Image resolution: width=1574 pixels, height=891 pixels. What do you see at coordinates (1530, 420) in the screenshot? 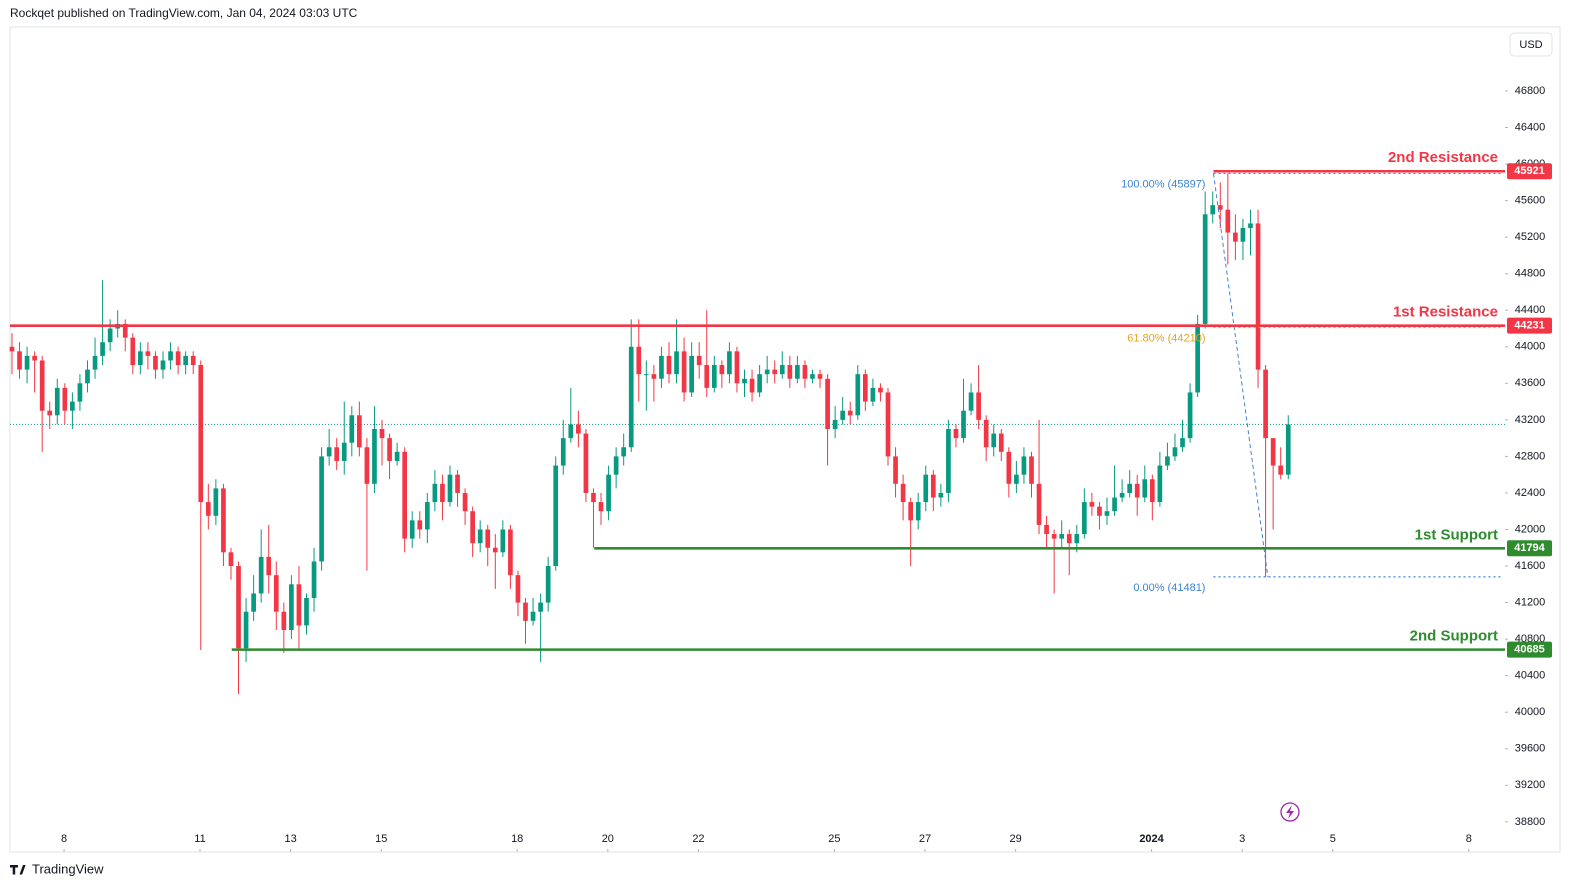
I see `y-tick-label: 43200` at bounding box center [1530, 420].